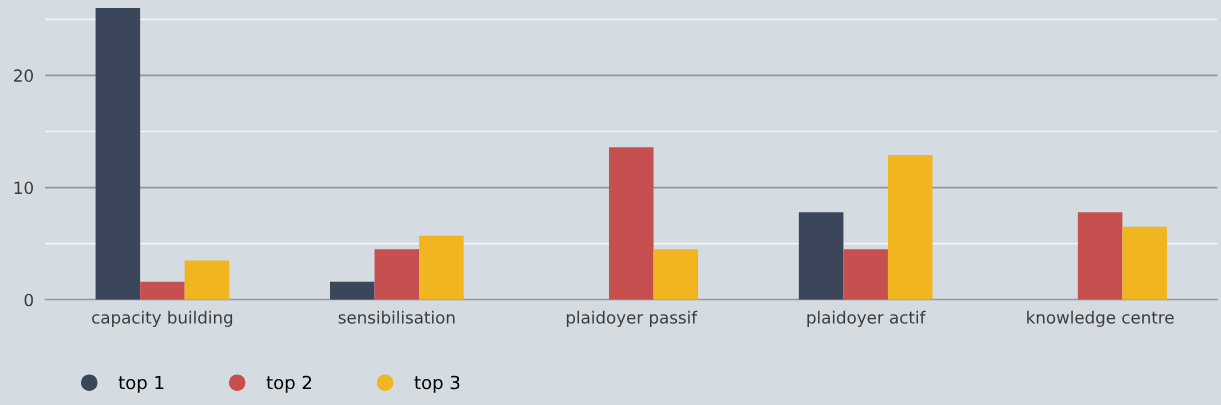  I want to click on legend-label: top 3, so click(437, 384).